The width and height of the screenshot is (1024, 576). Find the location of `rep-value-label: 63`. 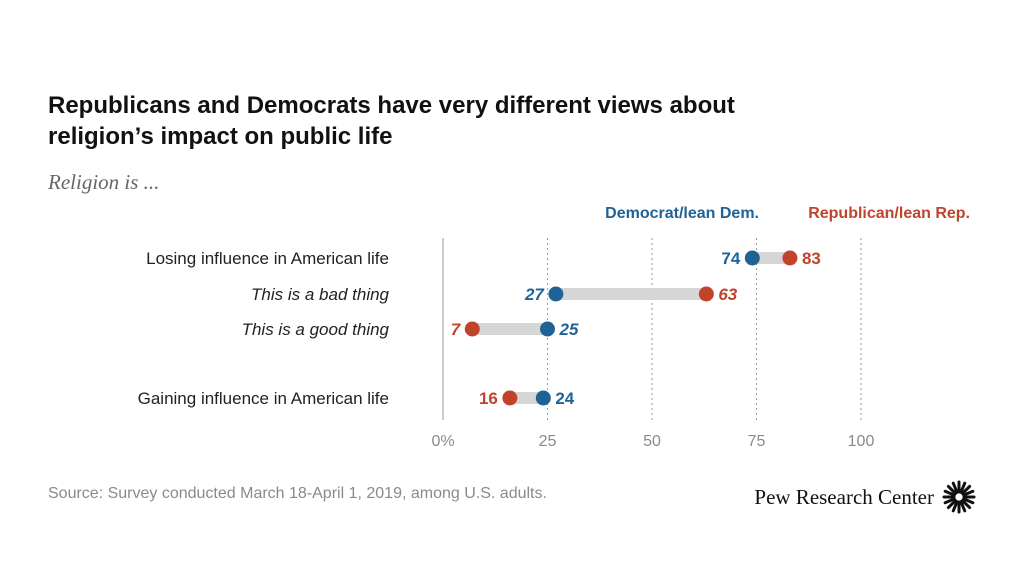

rep-value-label: 63 is located at coordinates (727, 294).